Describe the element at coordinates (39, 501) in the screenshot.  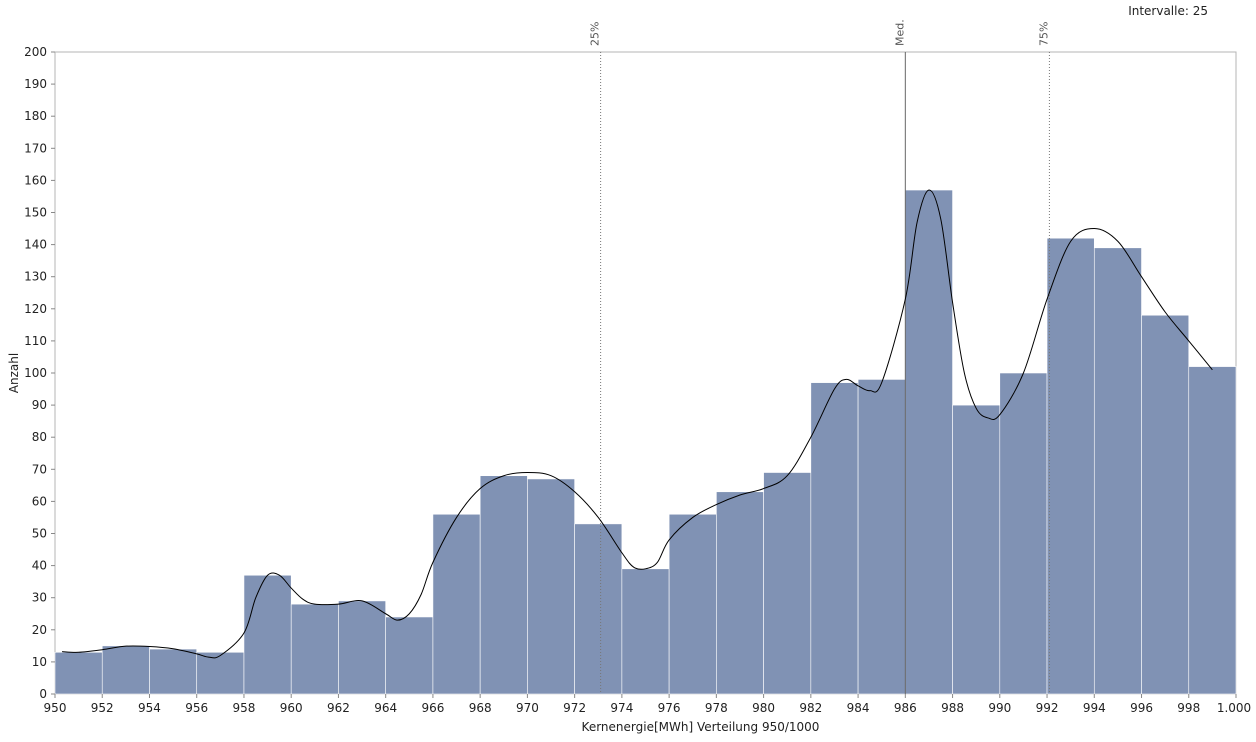
I see `y-tick-label: 60` at that location.